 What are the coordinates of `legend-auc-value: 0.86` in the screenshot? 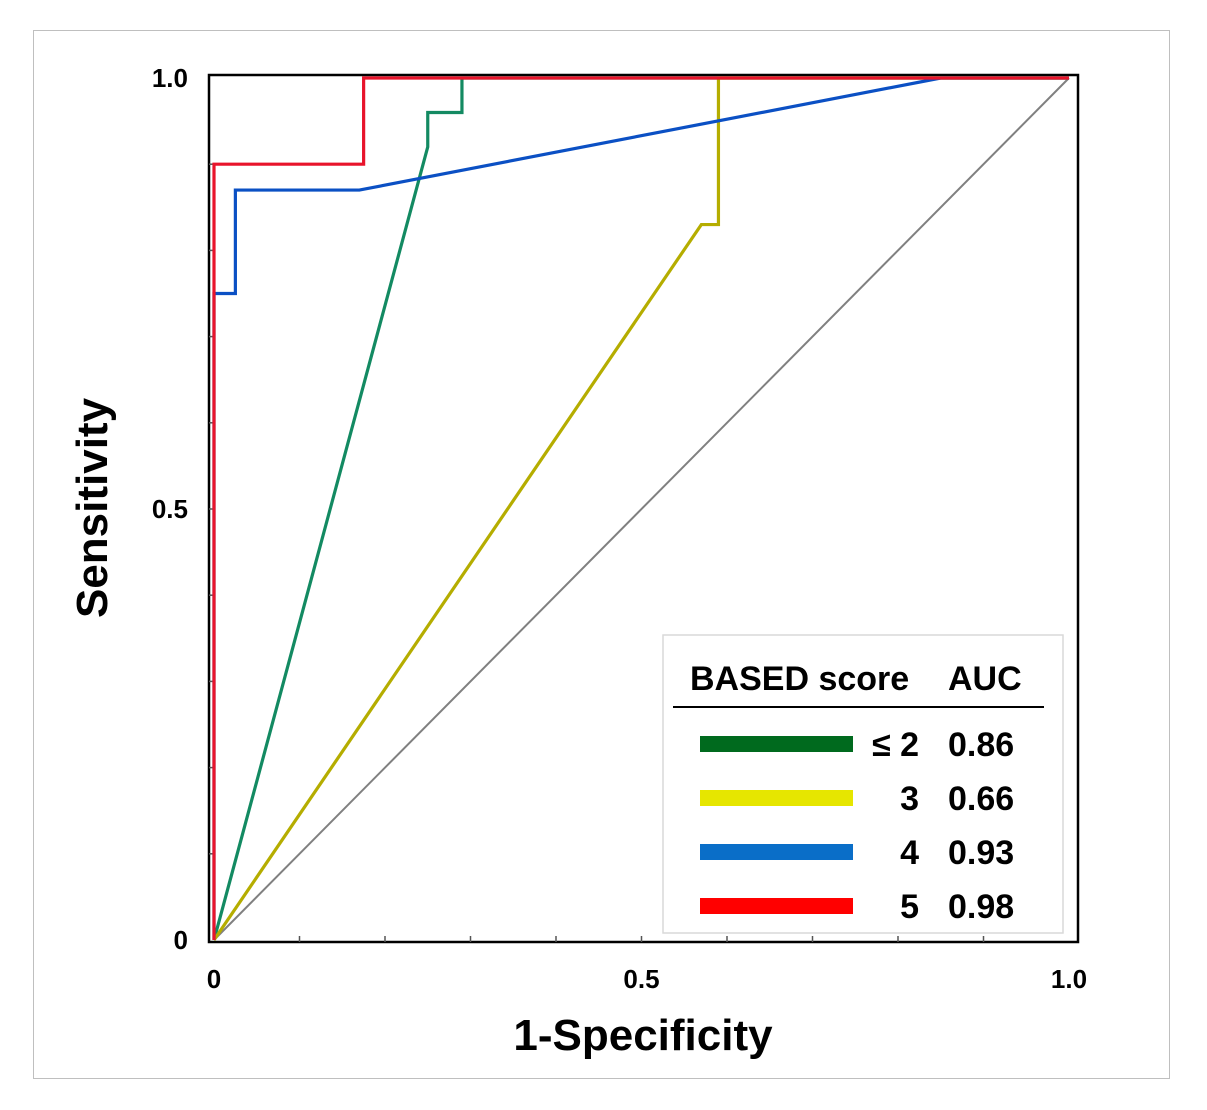 It's located at (981, 745).